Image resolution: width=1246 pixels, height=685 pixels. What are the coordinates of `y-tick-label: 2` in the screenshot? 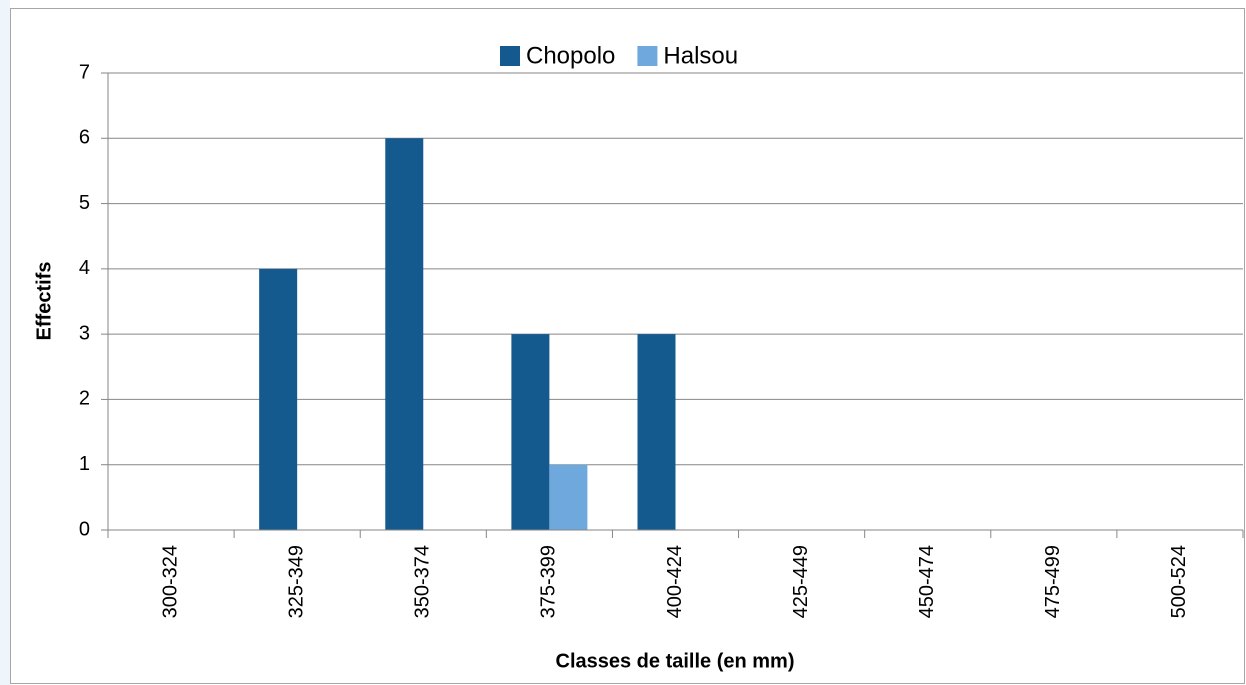 It's located at (84, 399).